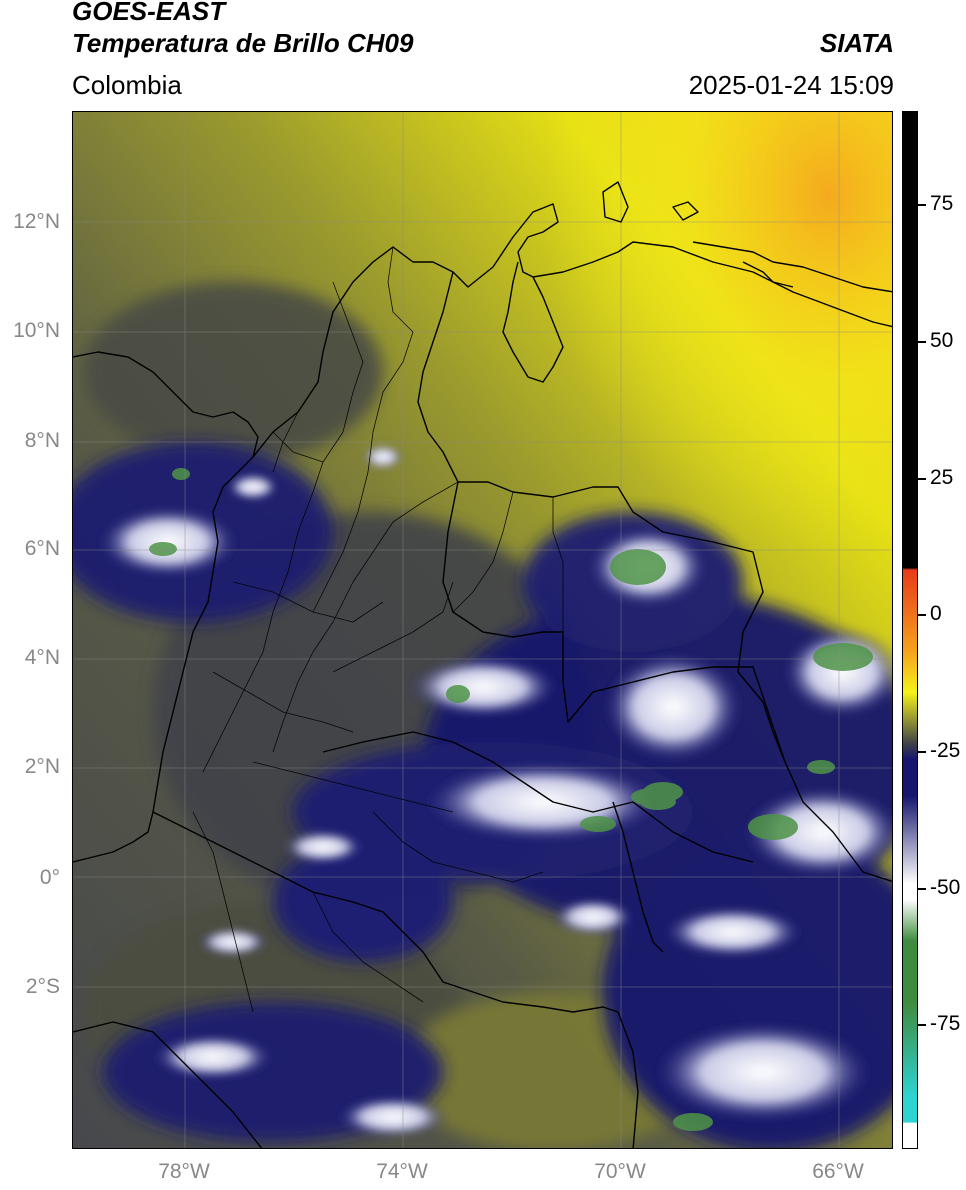  I want to click on lon-label-74w: 74°W, so click(402, 1171).